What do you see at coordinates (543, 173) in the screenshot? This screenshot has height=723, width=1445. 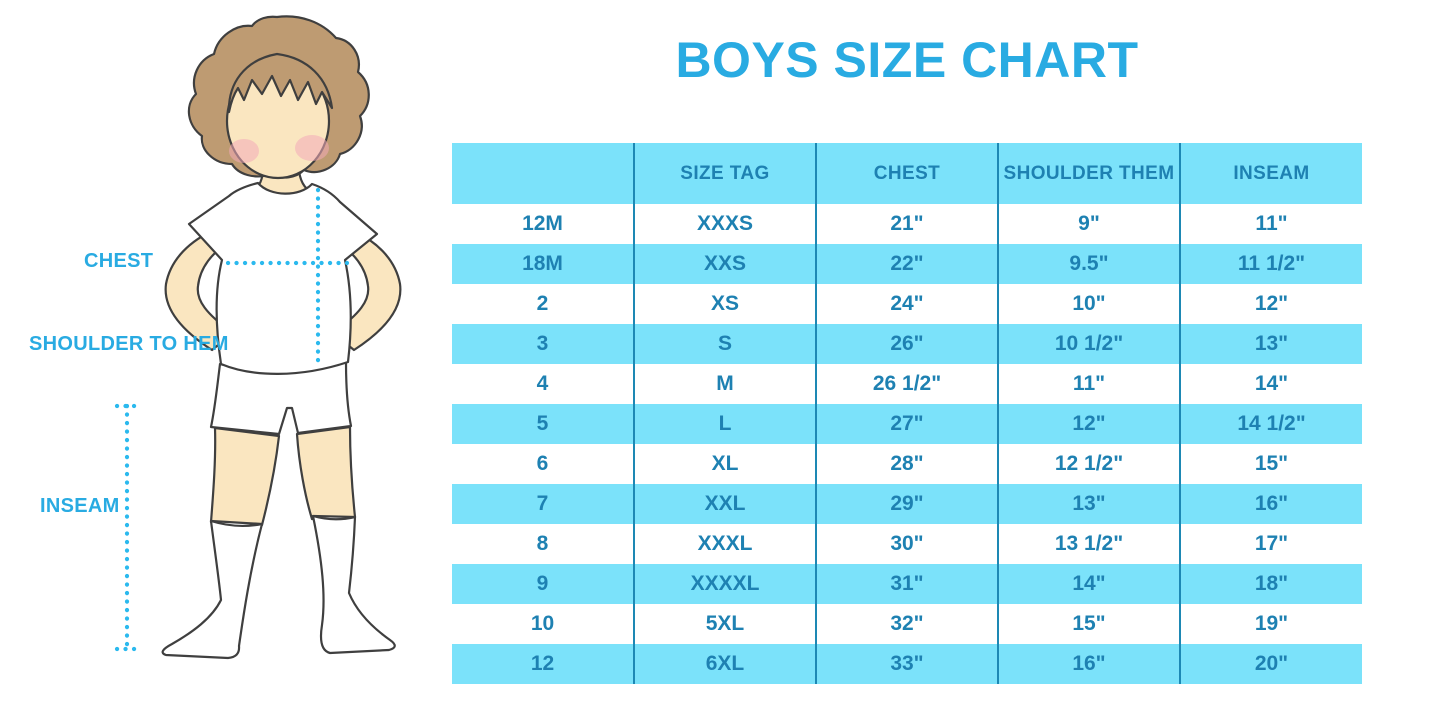 I see `column-header` at bounding box center [543, 173].